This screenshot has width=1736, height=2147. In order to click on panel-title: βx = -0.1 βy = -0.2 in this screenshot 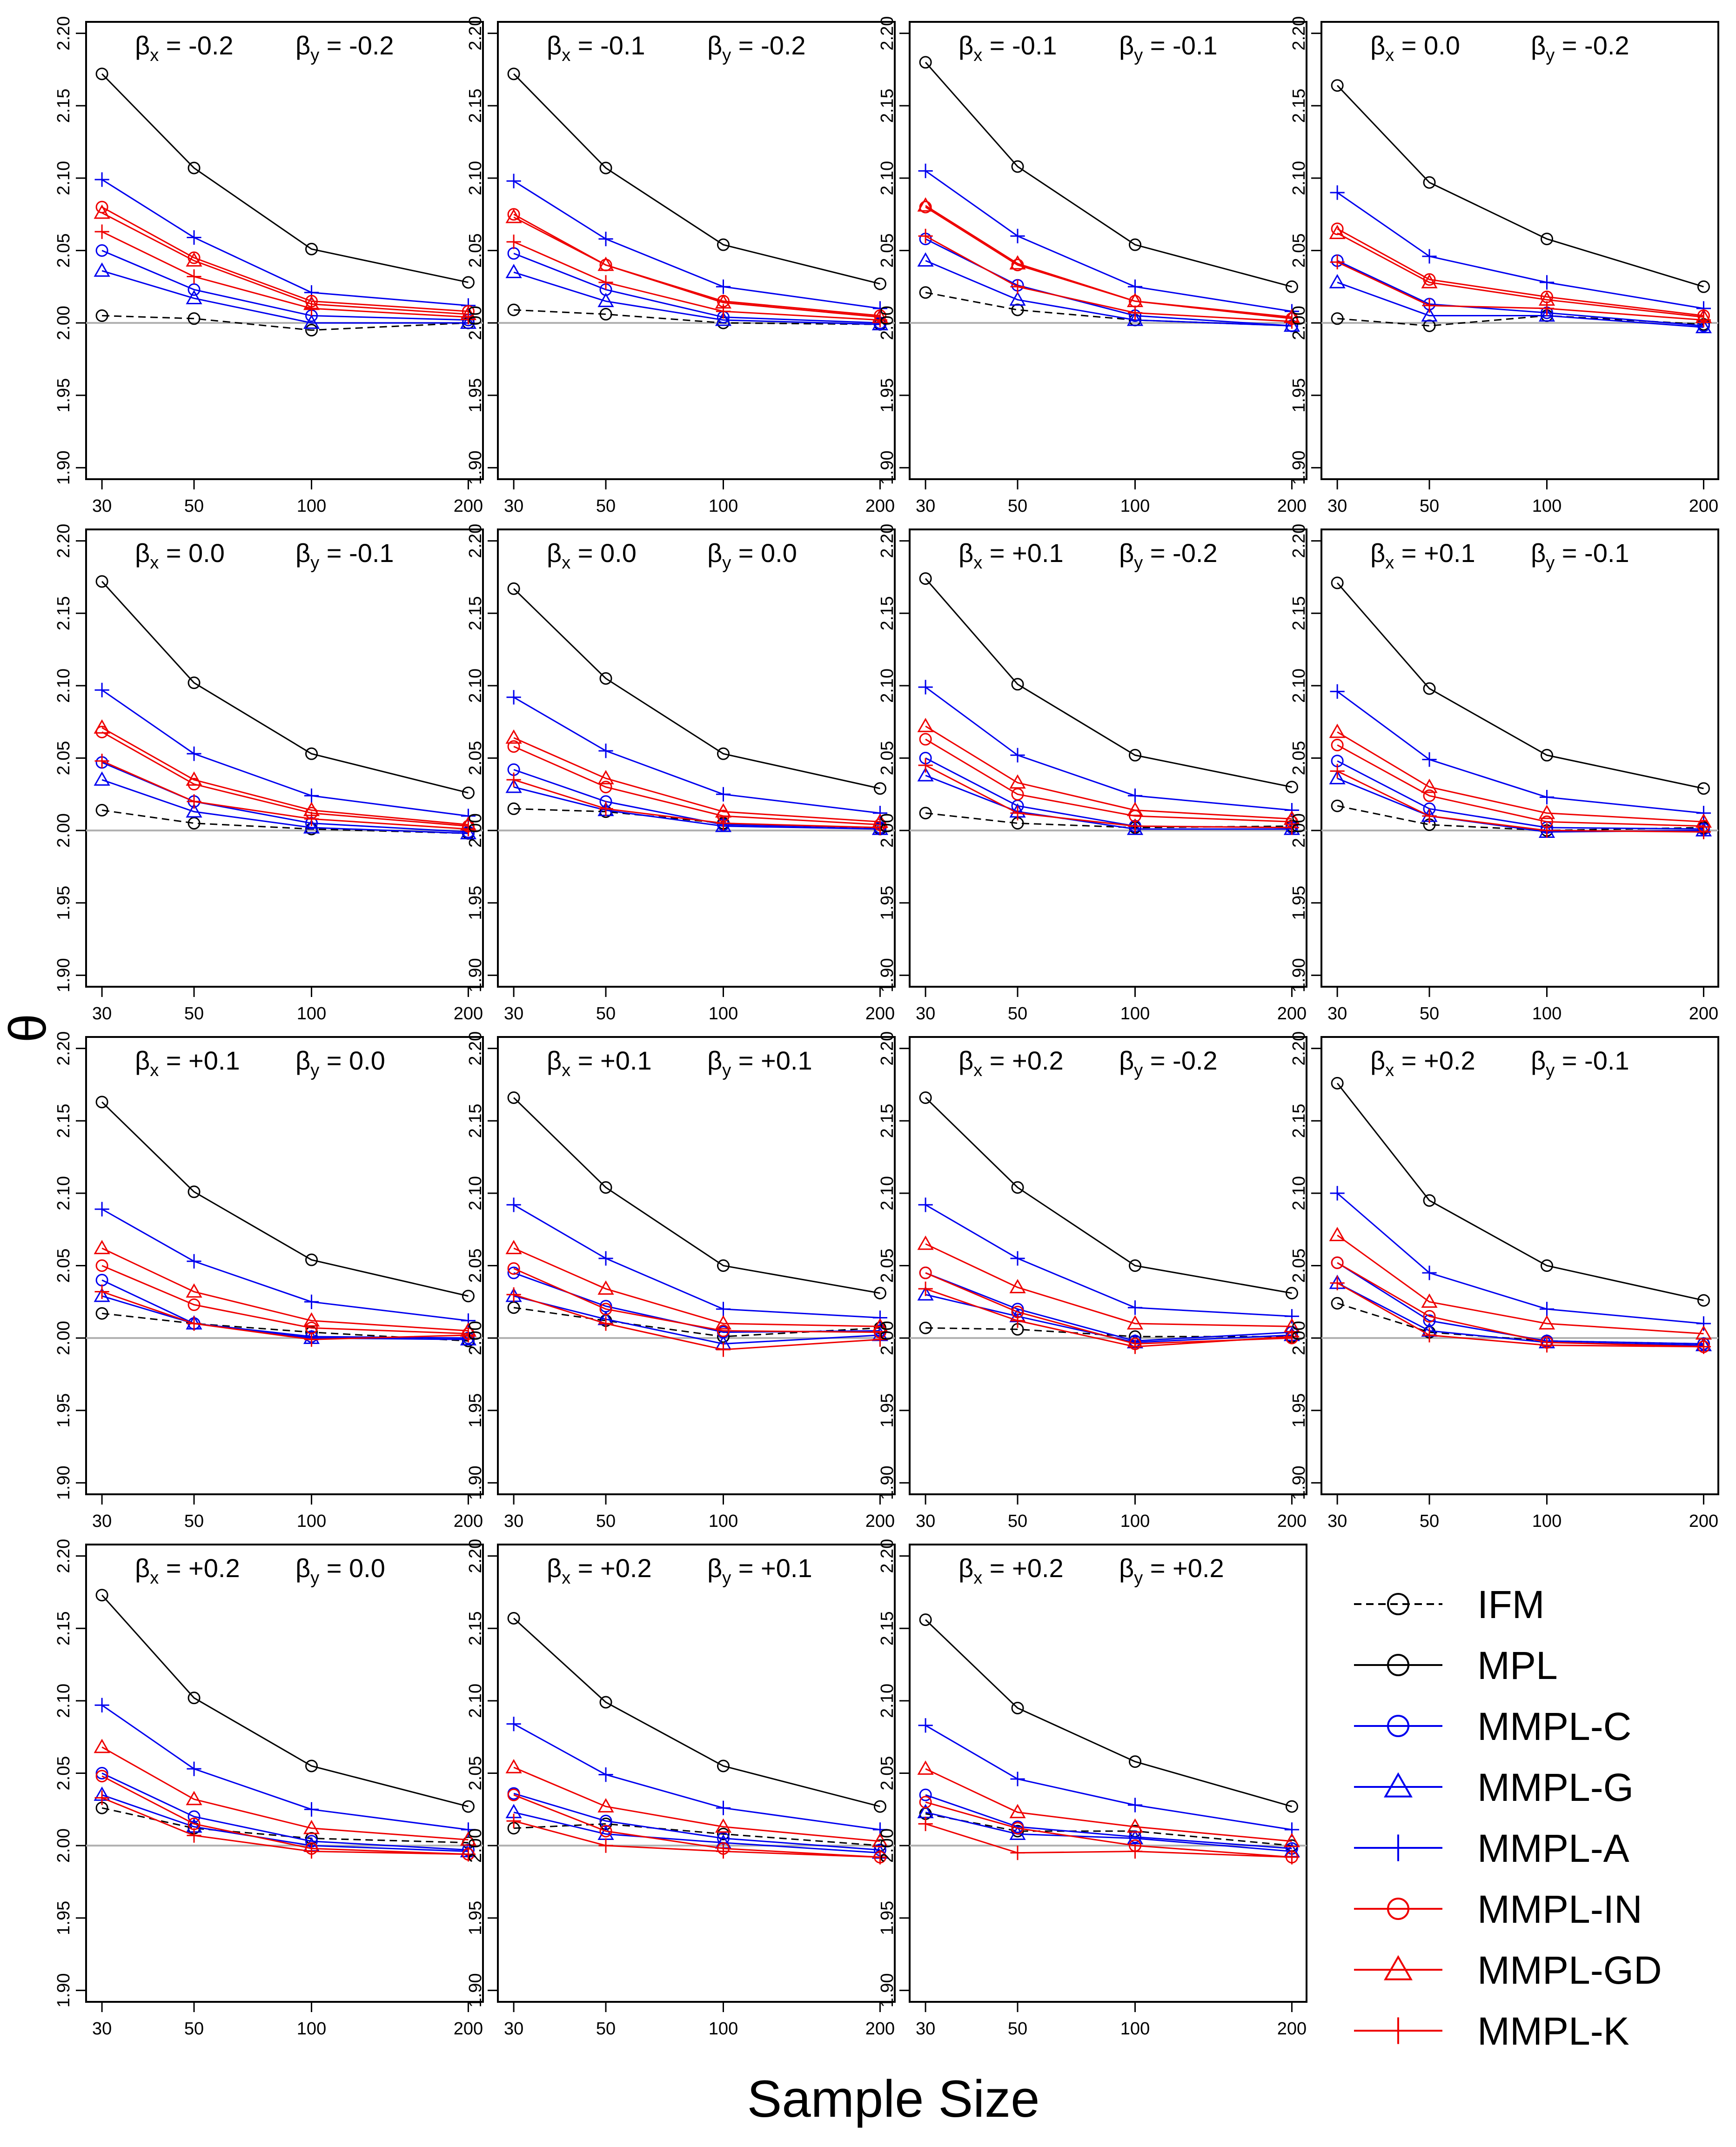, I will do `click(677, 48)`.